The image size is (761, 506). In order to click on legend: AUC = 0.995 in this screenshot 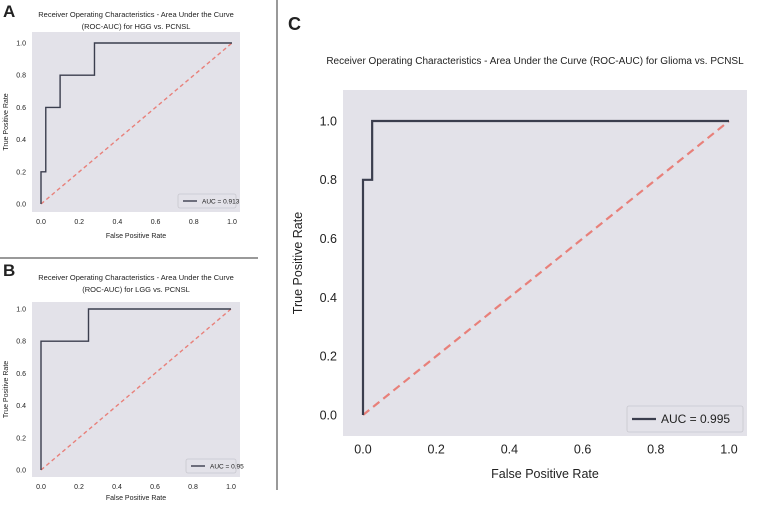, I will do `click(685, 419)`.